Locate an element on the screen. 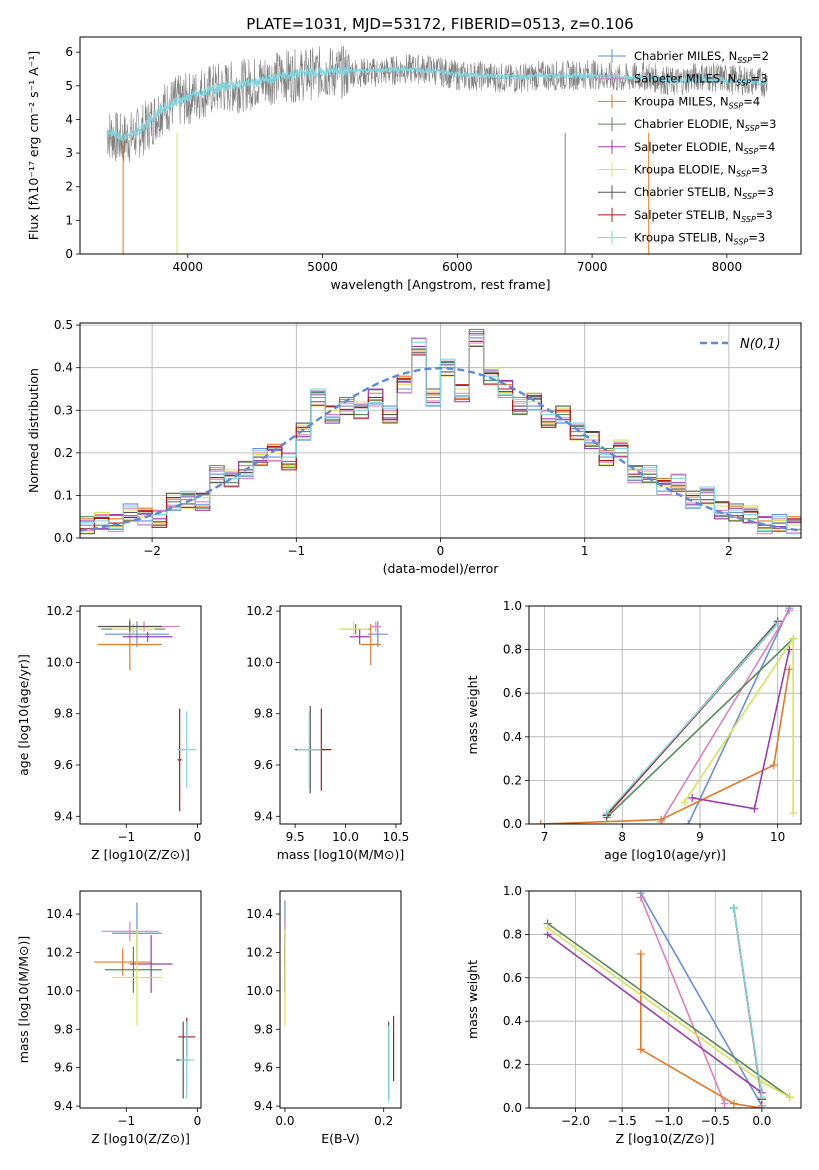  x-axis-label: (data-model)/error is located at coordinates (441, 568).